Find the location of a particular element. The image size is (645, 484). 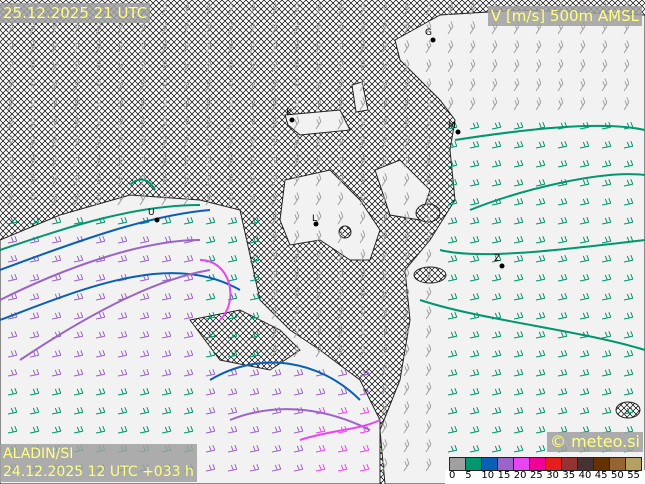

legend-swatch is located at coordinates (633, 464).